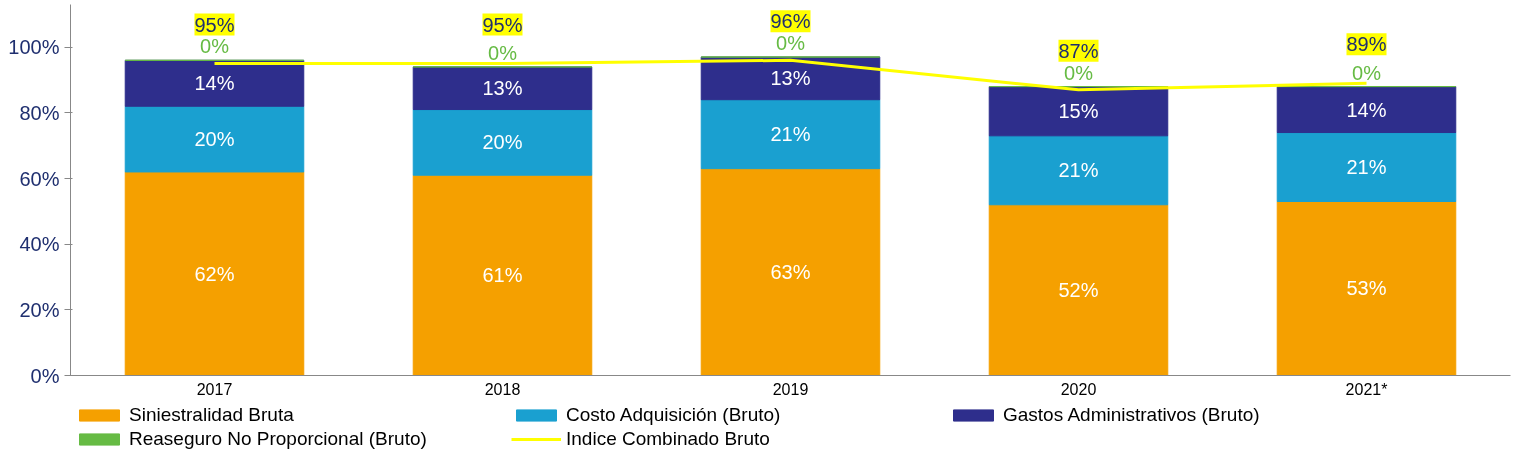 The height and width of the screenshot is (472, 1539). I want to click on data-label: 96%, so click(790, 21).